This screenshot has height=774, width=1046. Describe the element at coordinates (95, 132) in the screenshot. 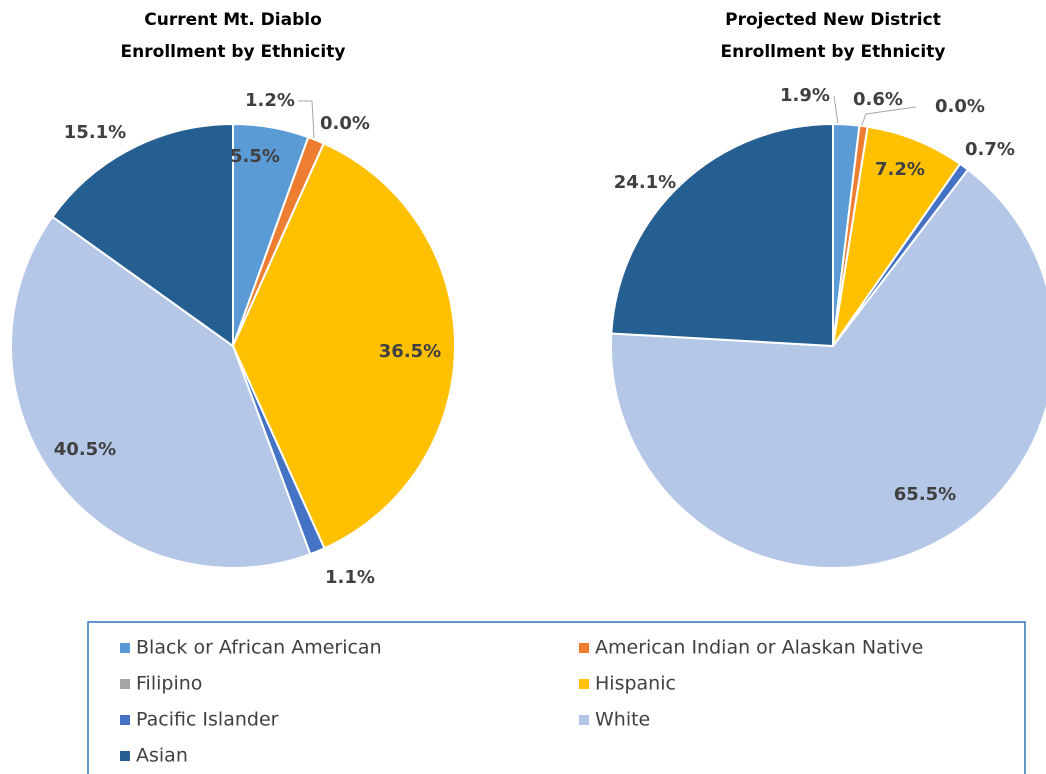

I see `data-label: 15.1%` at that location.